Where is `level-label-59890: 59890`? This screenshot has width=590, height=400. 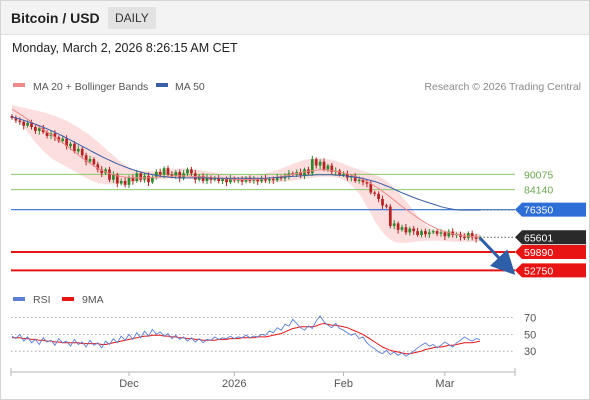 level-label-59890: 59890 is located at coordinates (538, 253).